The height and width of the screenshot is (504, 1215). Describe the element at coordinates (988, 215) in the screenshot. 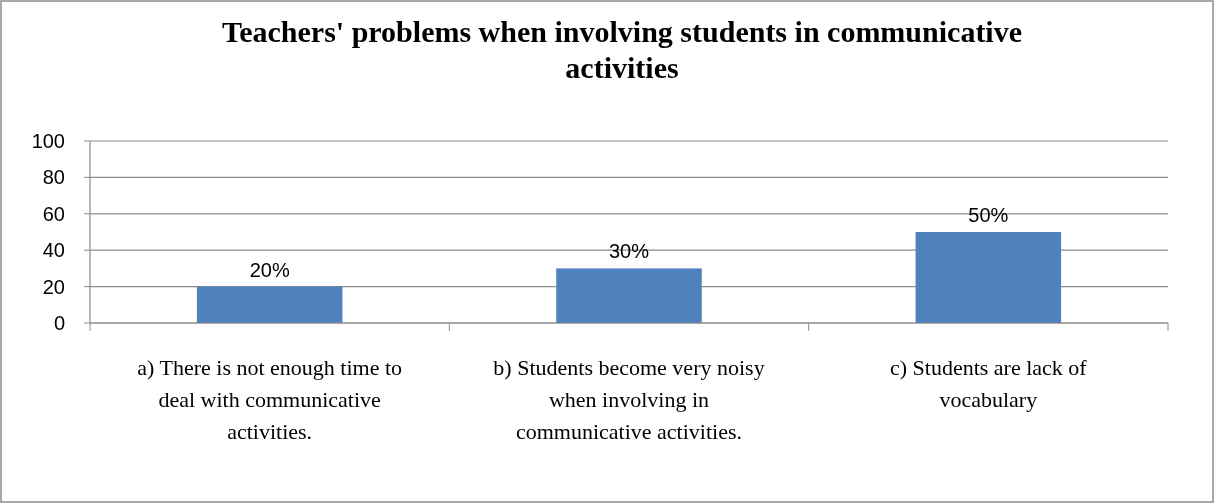

I see `data-label: 50%` at that location.